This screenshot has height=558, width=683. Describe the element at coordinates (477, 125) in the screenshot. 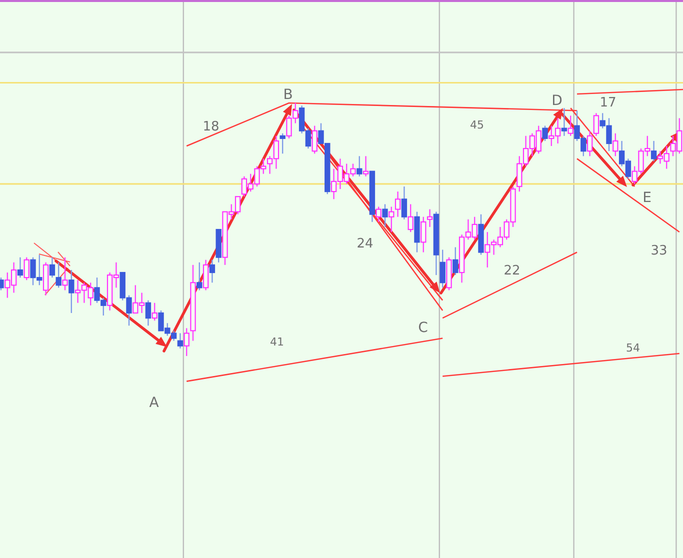

I see `annotation: 45` at that location.